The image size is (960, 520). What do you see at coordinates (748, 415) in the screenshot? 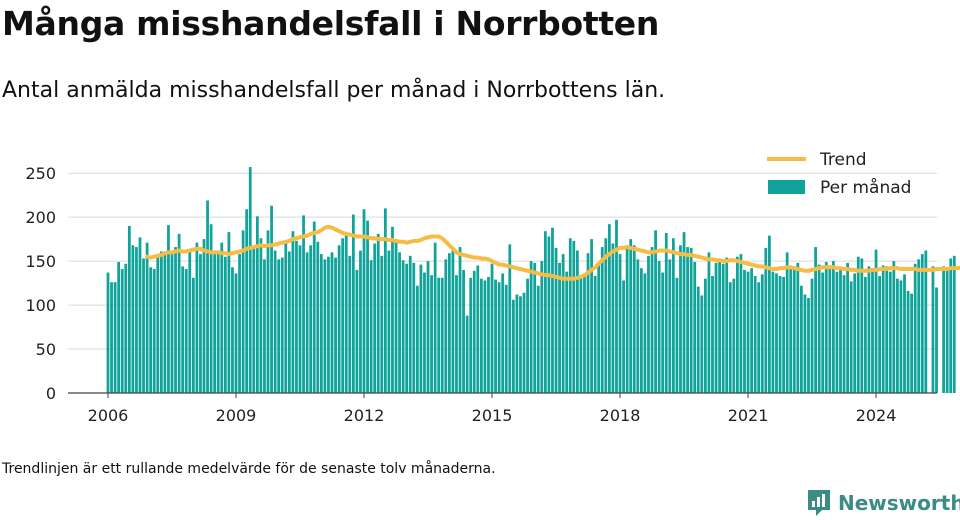
I see `x-tick-label: 2021` at bounding box center [748, 415].